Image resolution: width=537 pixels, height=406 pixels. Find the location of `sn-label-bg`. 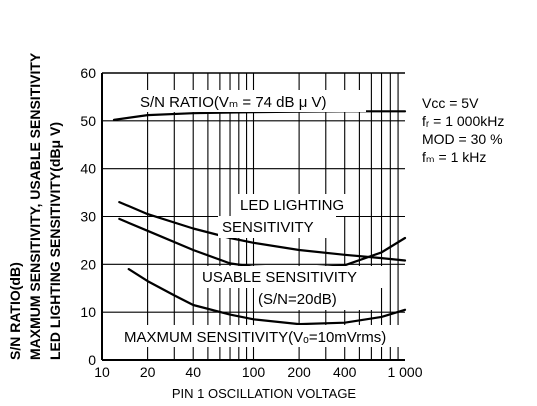

sn-label-bg is located at coordinates (251, 101).